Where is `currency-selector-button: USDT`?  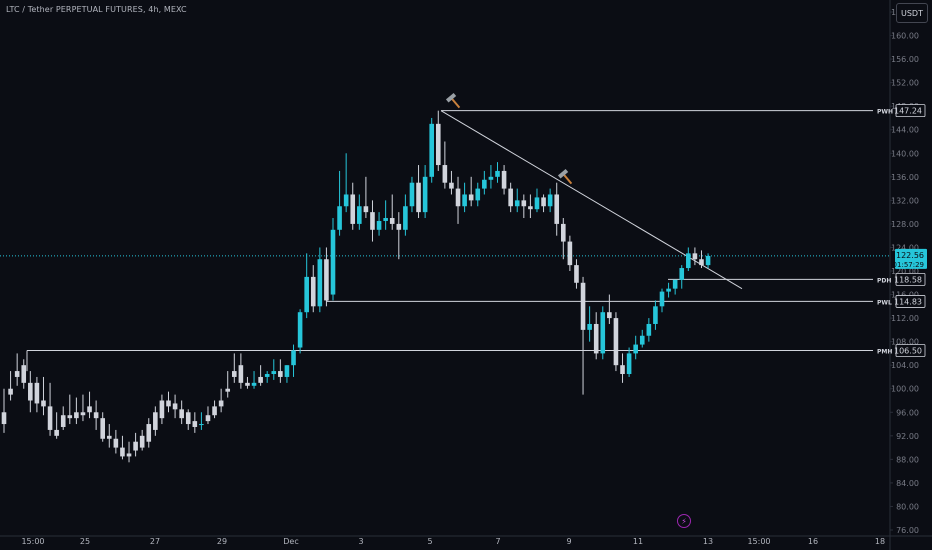
currency-selector-button: USDT is located at coordinates (912, 13).